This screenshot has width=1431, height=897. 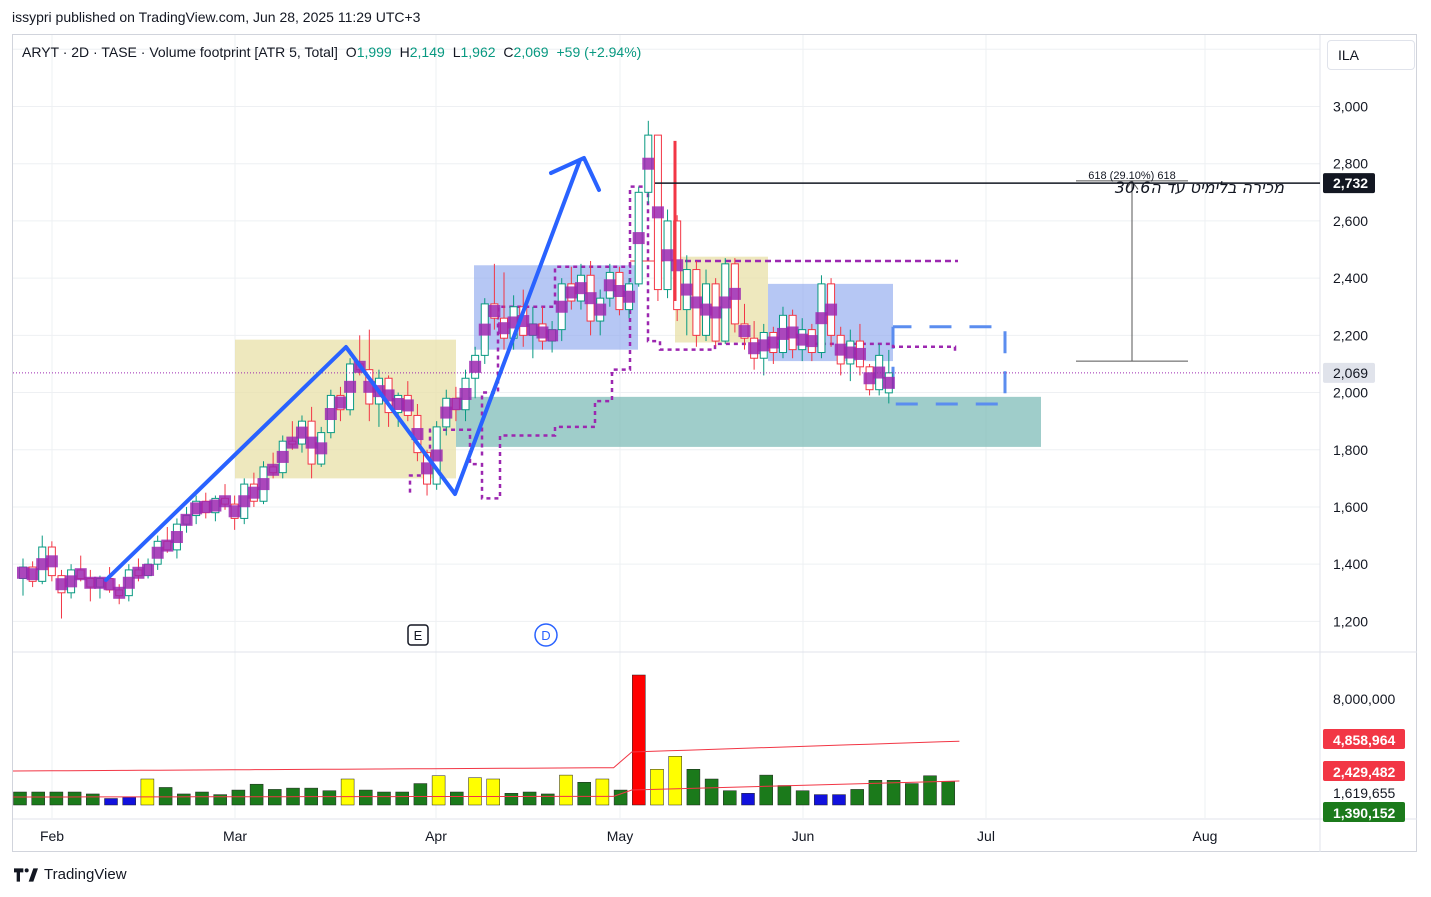 I want to click on price-tick-label: 2,600, so click(x=1350, y=221).